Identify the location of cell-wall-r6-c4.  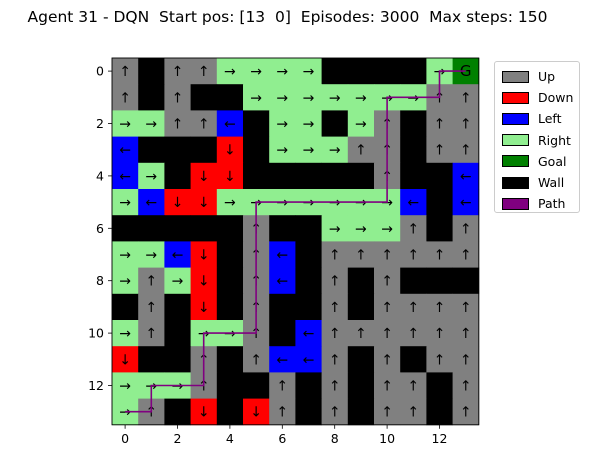
(230, 228).